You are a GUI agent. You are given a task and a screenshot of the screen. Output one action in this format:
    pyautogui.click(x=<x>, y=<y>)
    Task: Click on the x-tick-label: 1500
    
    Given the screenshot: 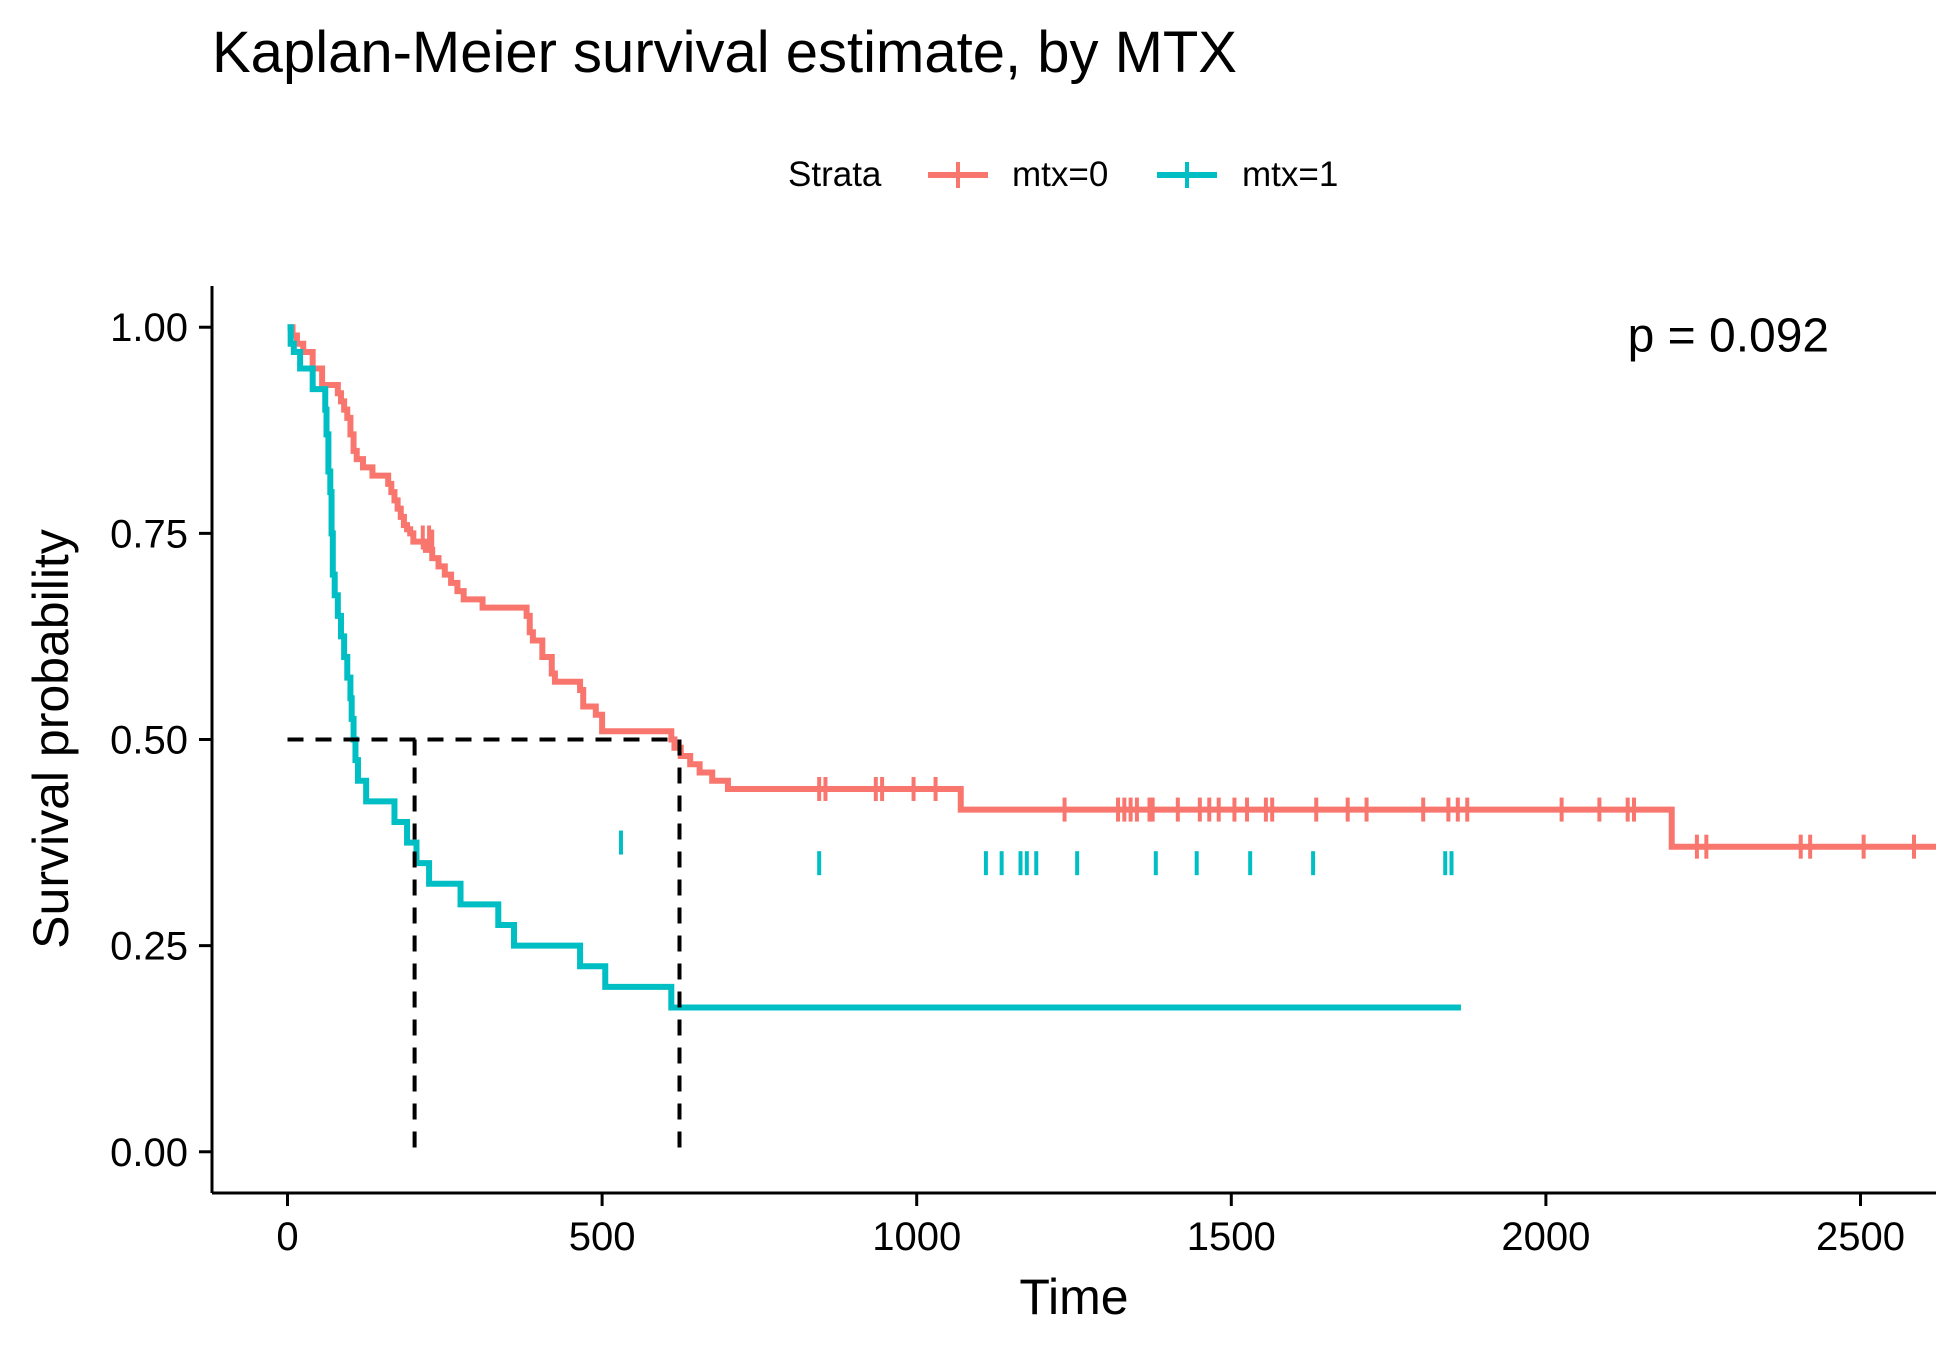 What is the action you would take?
    pyautogui.click(x=1231, y=1237)
    